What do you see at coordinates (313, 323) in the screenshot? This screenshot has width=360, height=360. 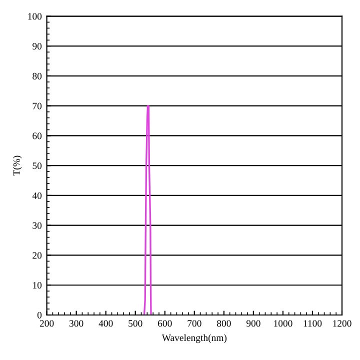 I see `x-tick-label: 1100` at bounding box center [313, 323].